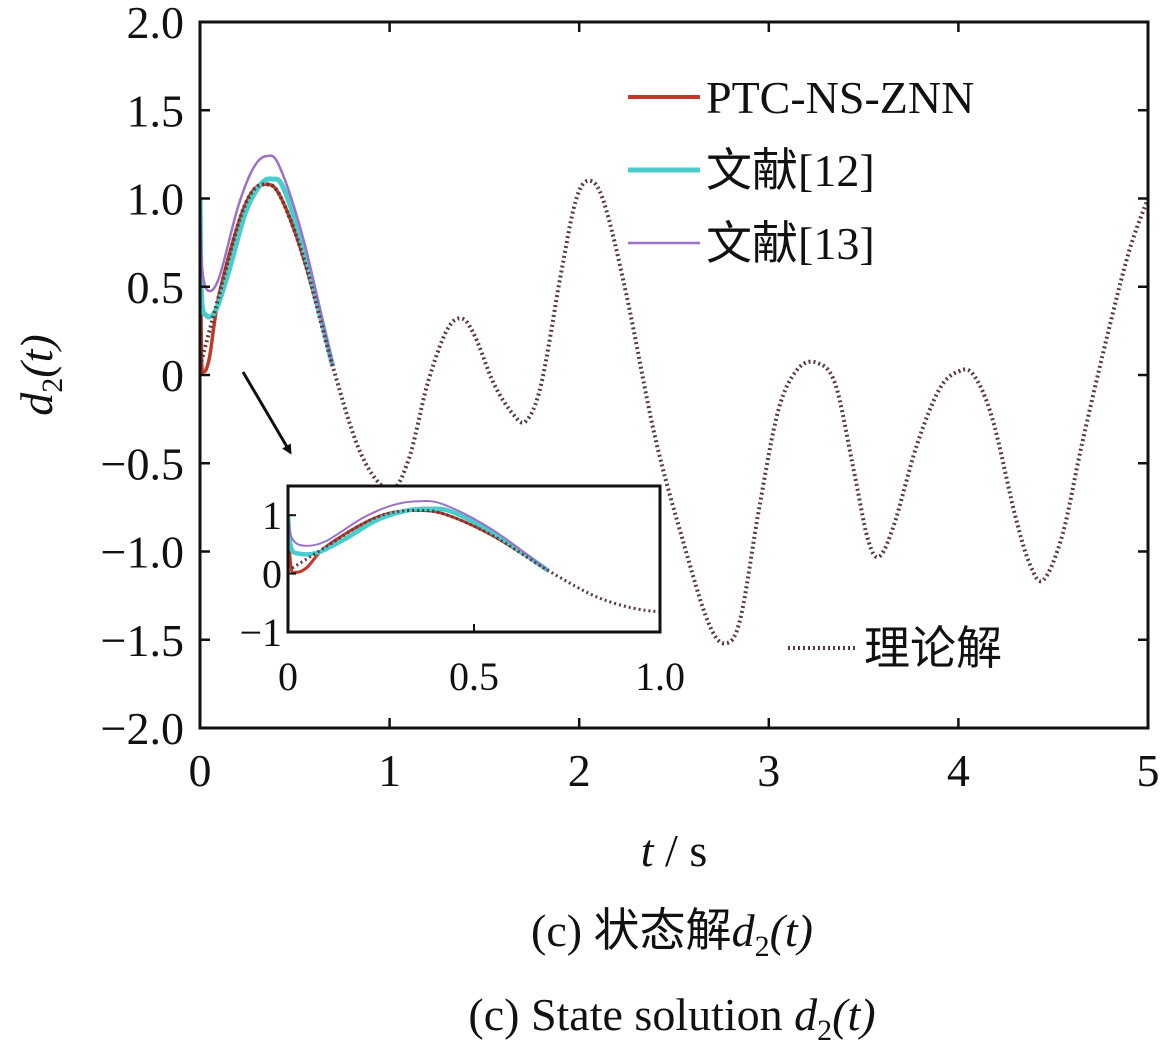 This screenshot has height=1044, width=1160. Describe the element at coordinates (579, 770) in the screenshot. I see `x-tick-label: 2` at that location.